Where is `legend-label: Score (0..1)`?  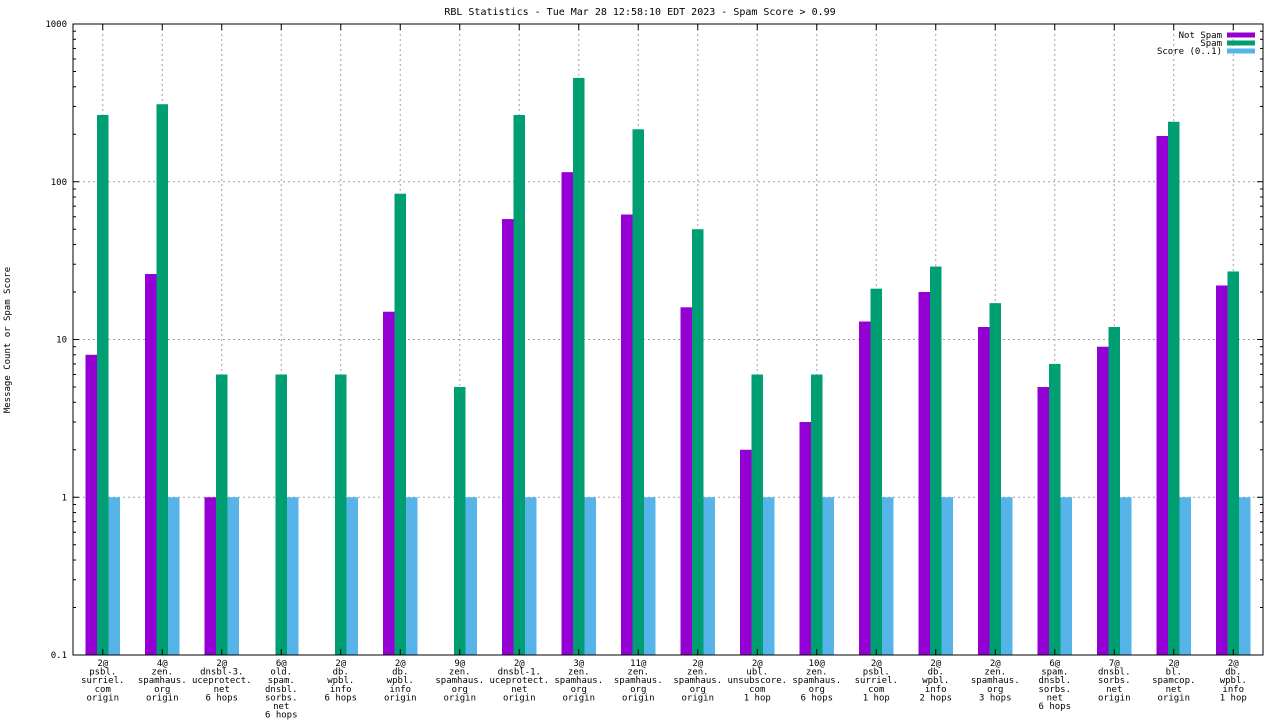
legend-label: Score (0..1) is located at coordinates (1189, 52).